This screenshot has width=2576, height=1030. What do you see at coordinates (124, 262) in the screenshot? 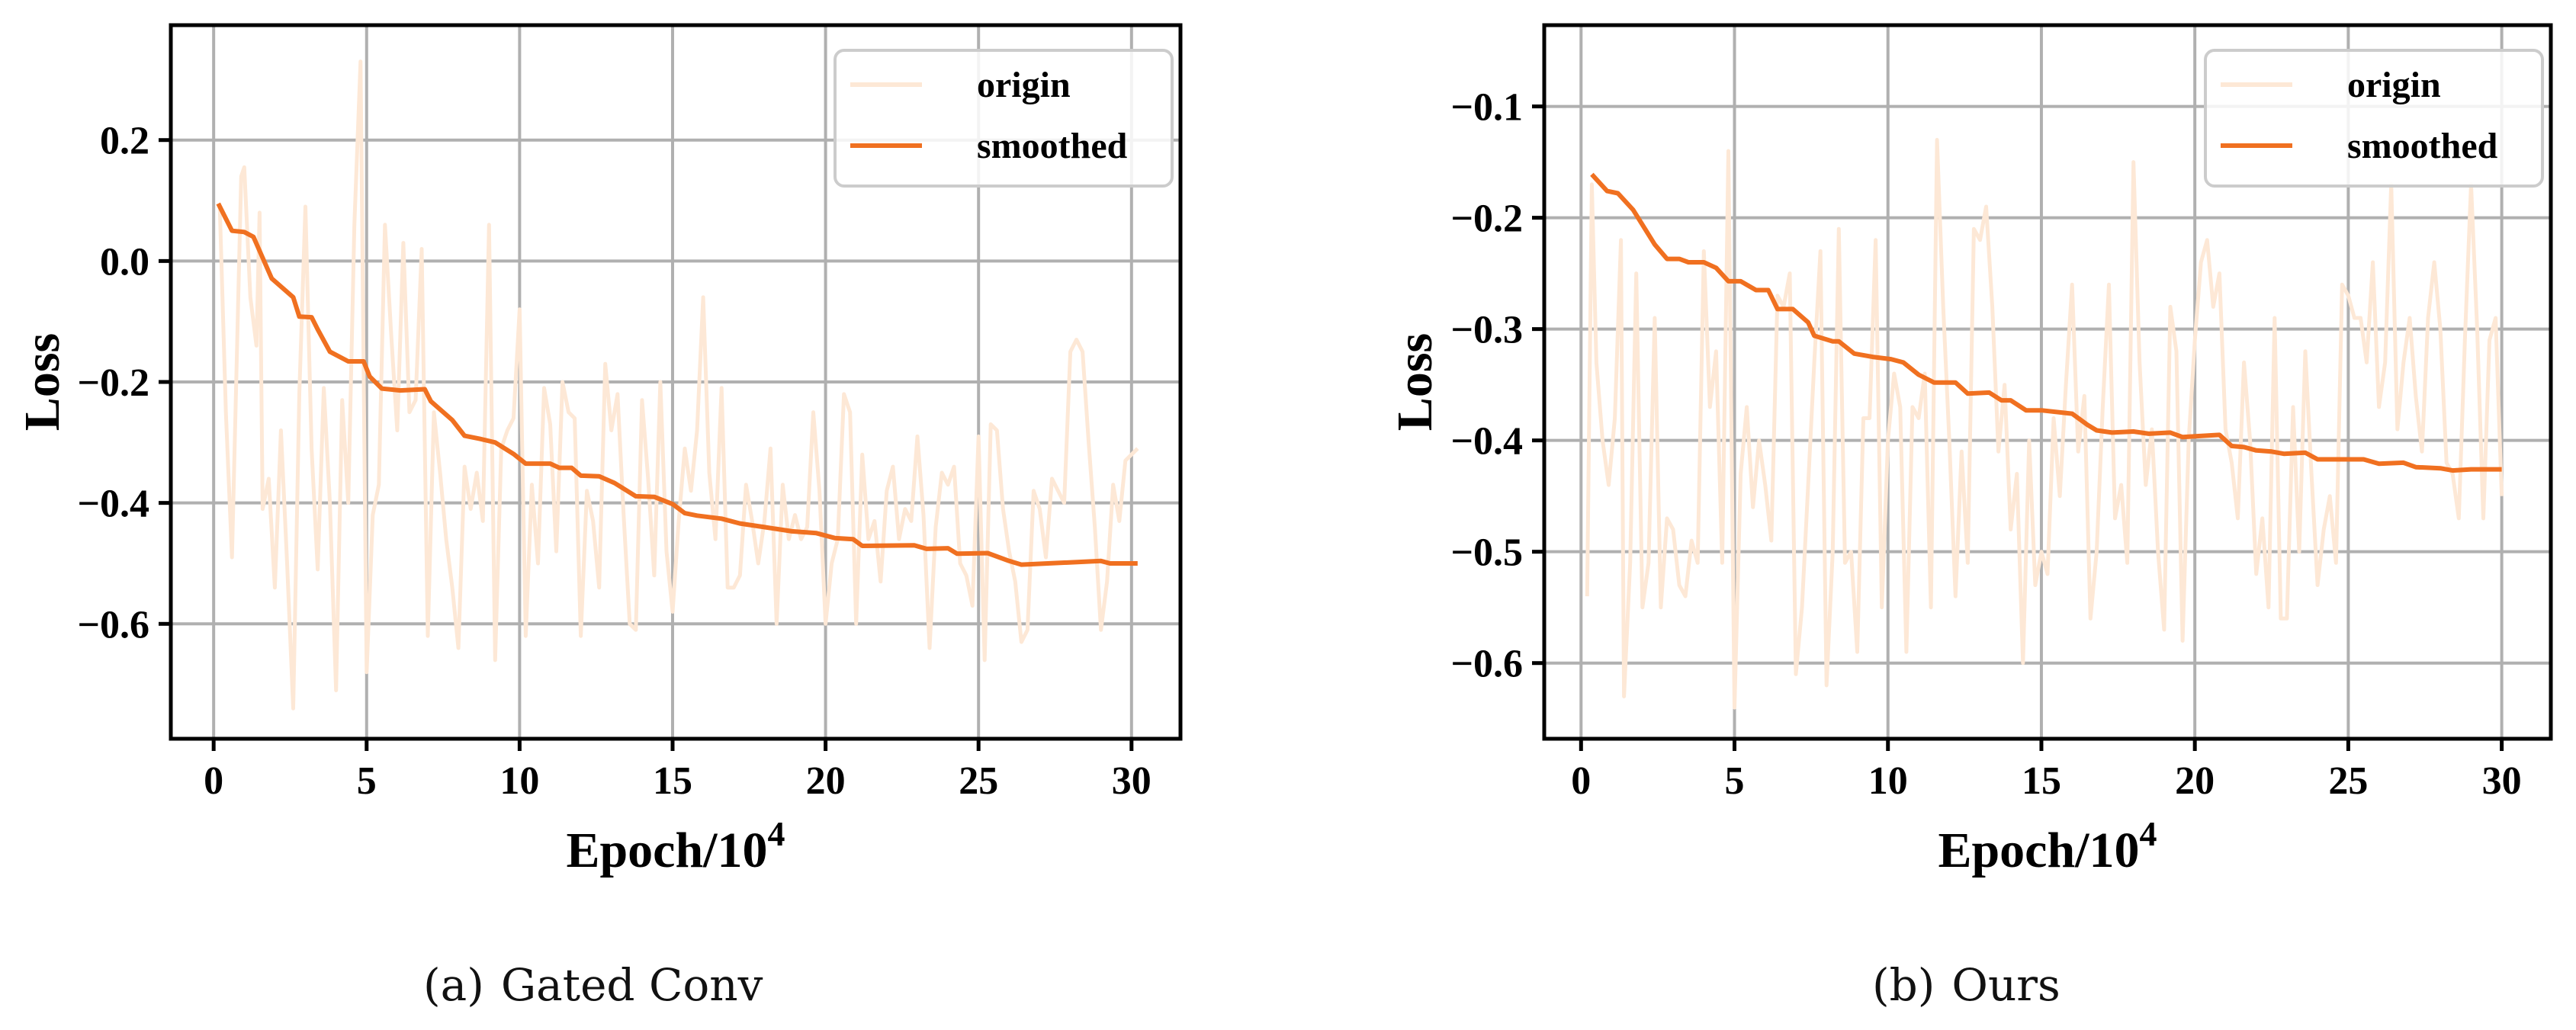
I see `y-tick-label: 0.0` at bounding box center [124, 262].